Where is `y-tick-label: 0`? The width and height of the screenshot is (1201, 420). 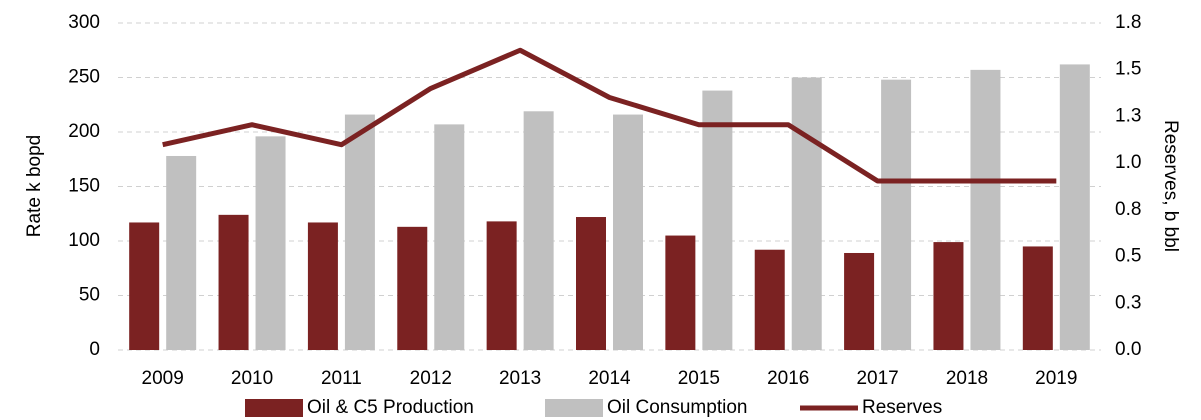
y-tick-label: 0 is located at coordinates (94, 349).